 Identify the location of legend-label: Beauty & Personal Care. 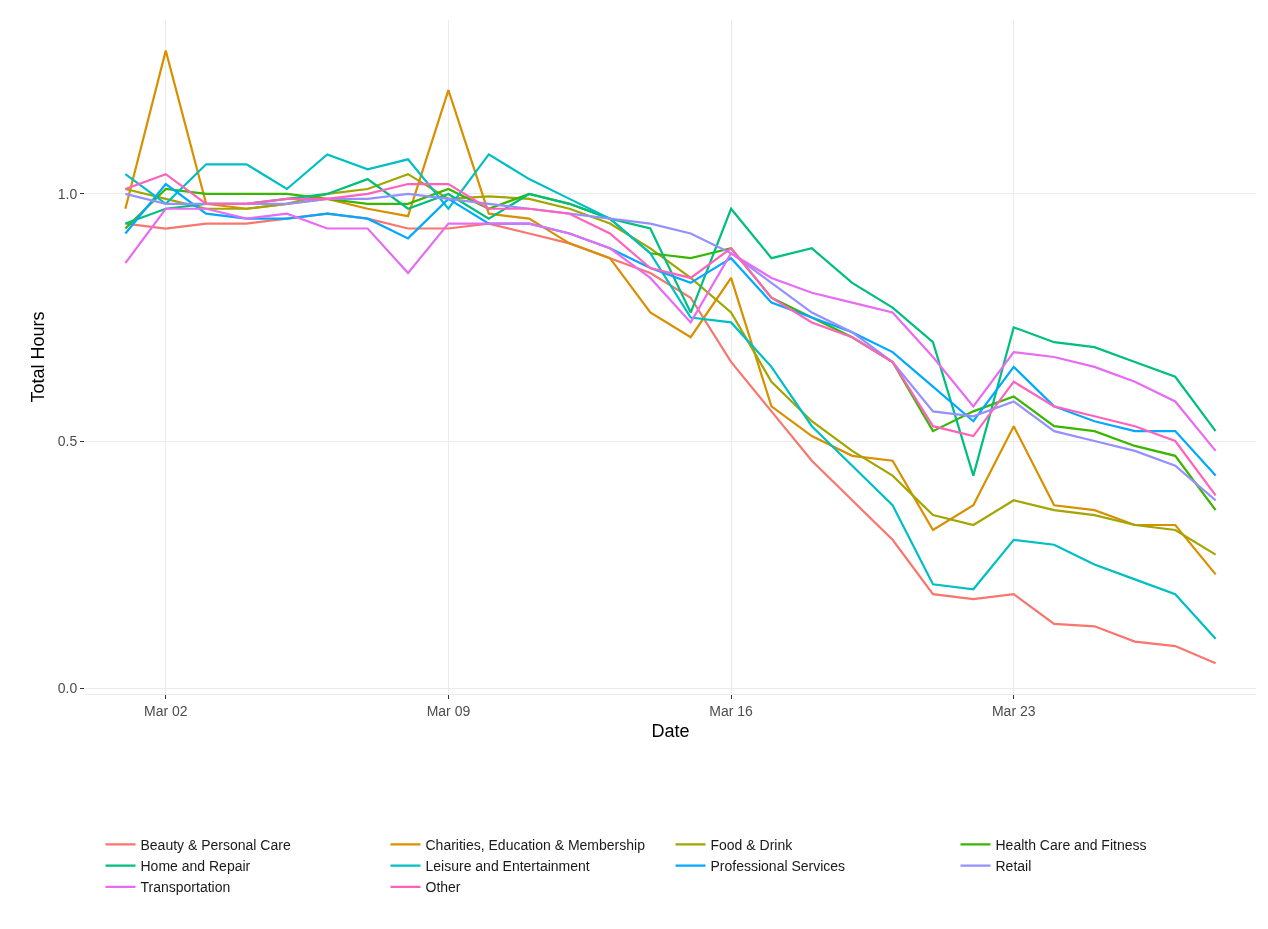
(215, 844).